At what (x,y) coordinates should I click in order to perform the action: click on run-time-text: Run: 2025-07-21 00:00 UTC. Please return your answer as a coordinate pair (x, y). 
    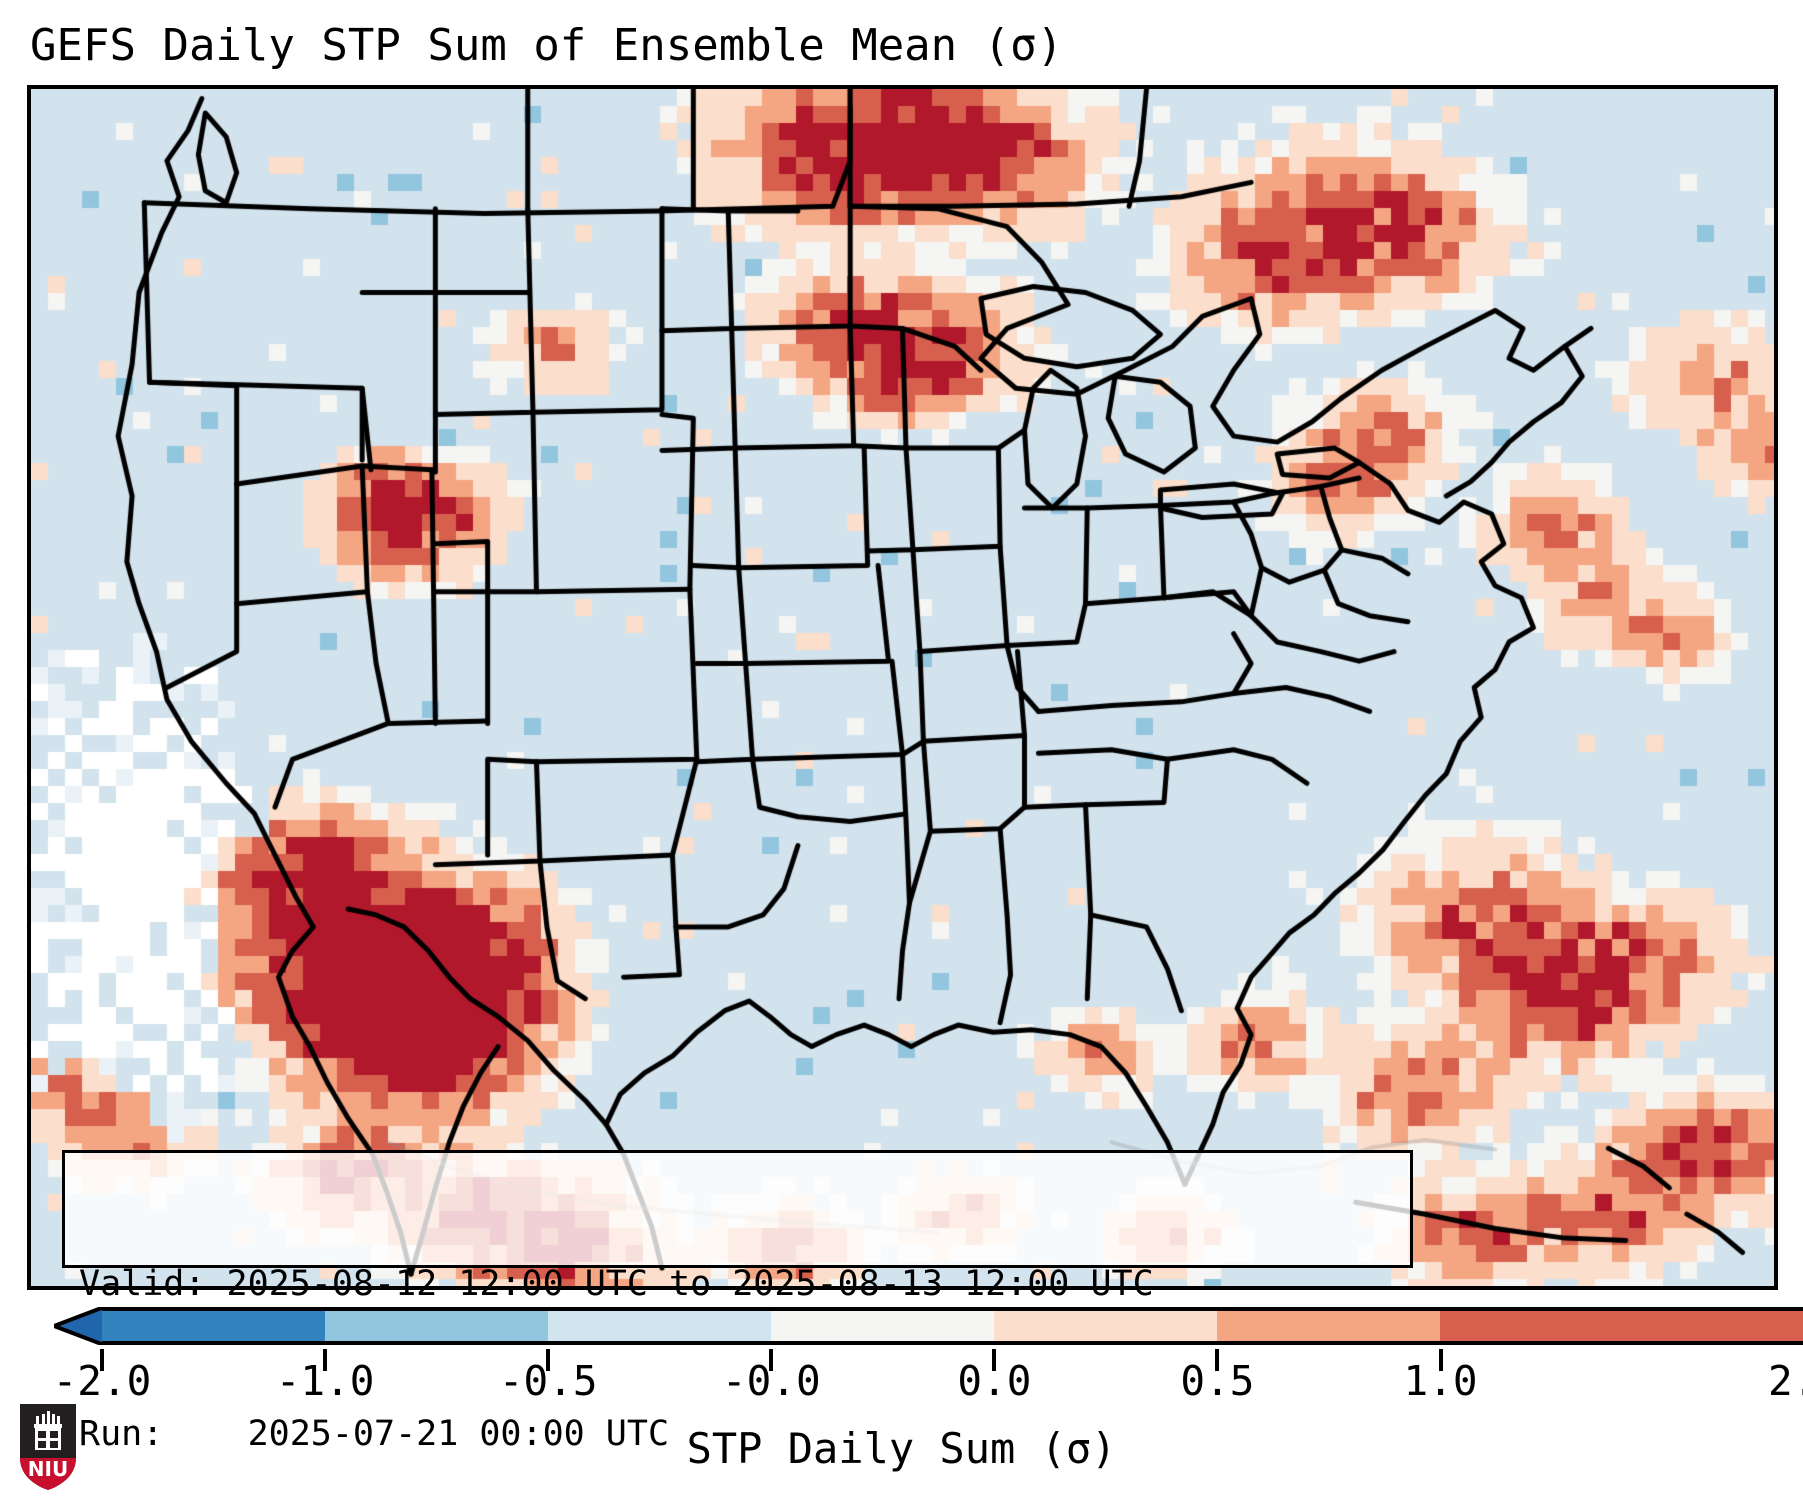
    Looking at the image, I should click on (374, 1434).